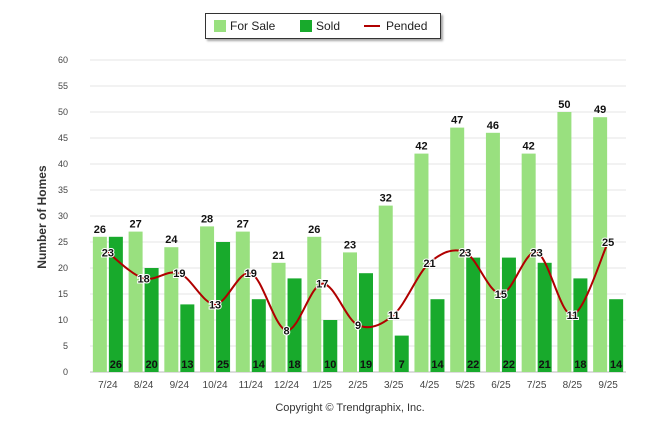 Image resolution: width=646 pixels, height=434 pixels. What do you see at coordinates (358, 385) in the screenshot?
I see `x-tick-label: 2/25` at bounding box center [358, 385].